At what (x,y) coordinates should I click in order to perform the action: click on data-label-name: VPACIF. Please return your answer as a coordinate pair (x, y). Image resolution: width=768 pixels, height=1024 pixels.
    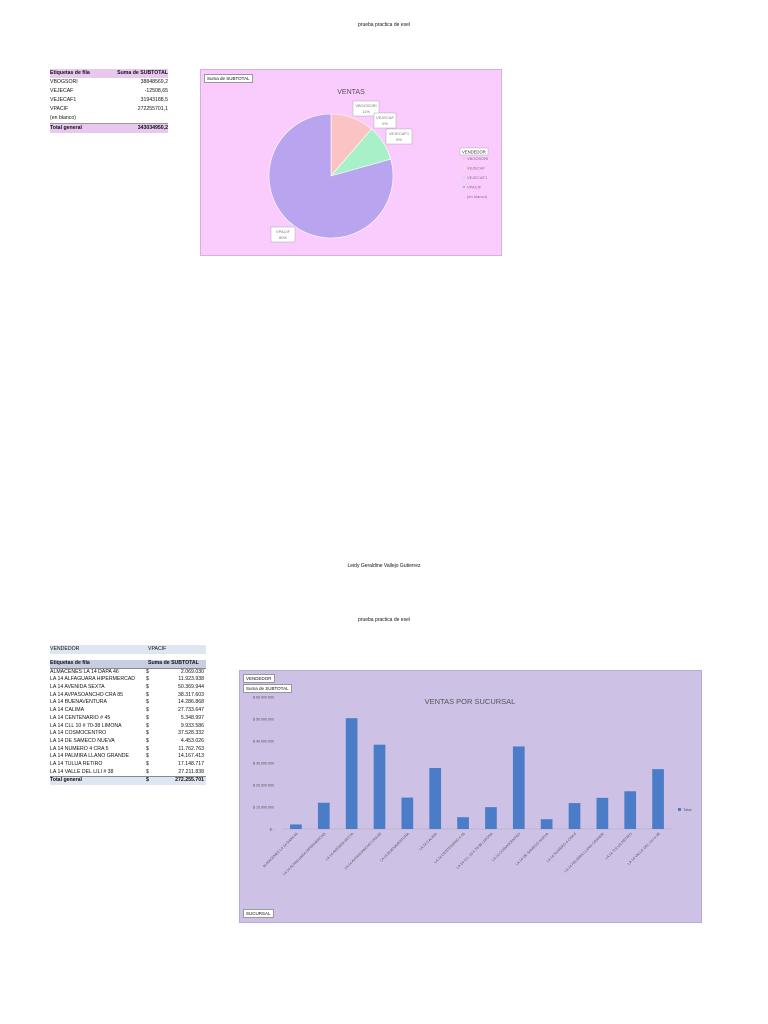
    Looking at the image, I should click on (283, 231).